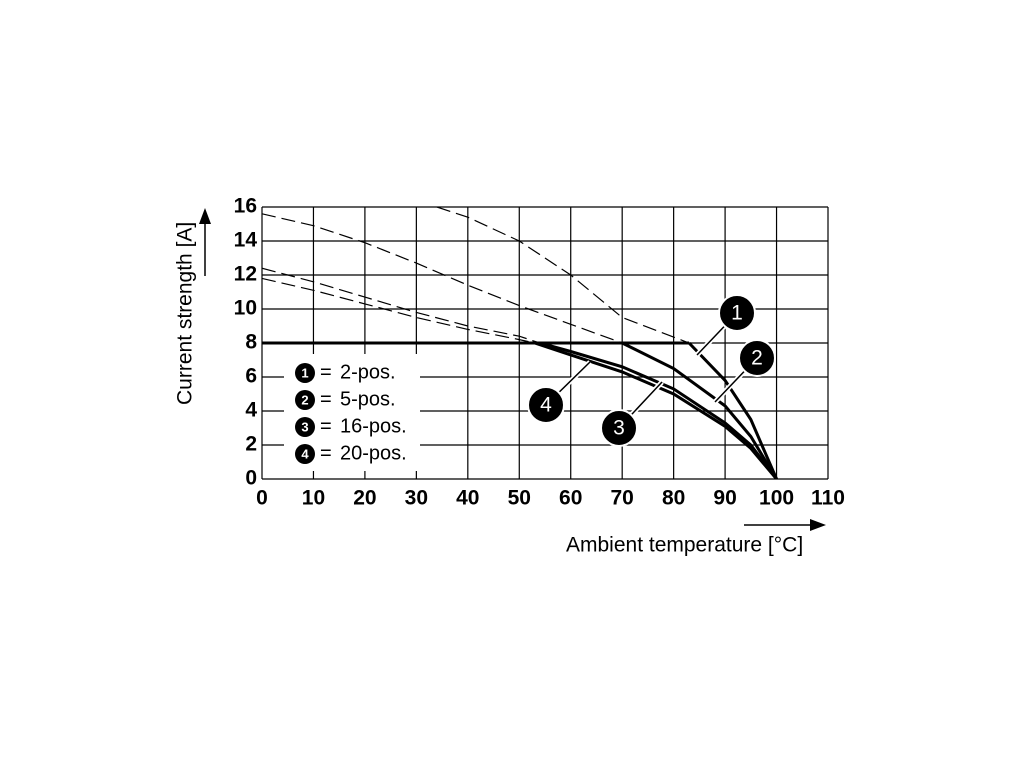 The image size is (1020, 765). I want to click on y-tick-label: 0, so click(251, 478).